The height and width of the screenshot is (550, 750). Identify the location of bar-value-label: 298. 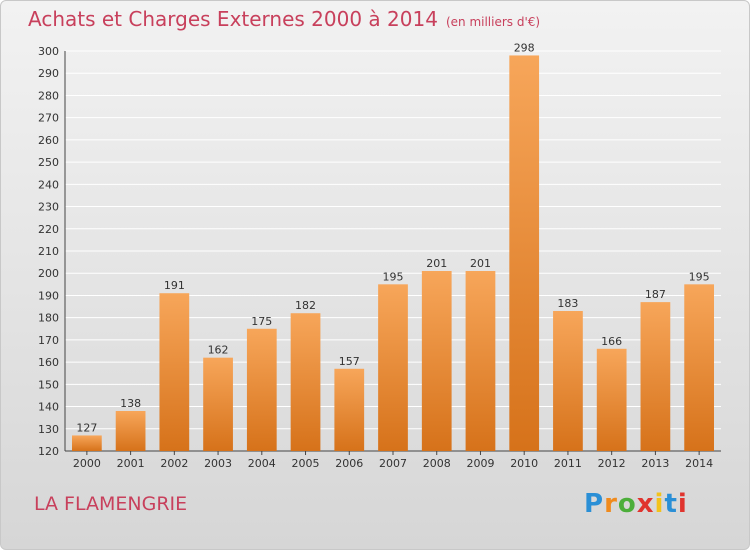
(524, 47).